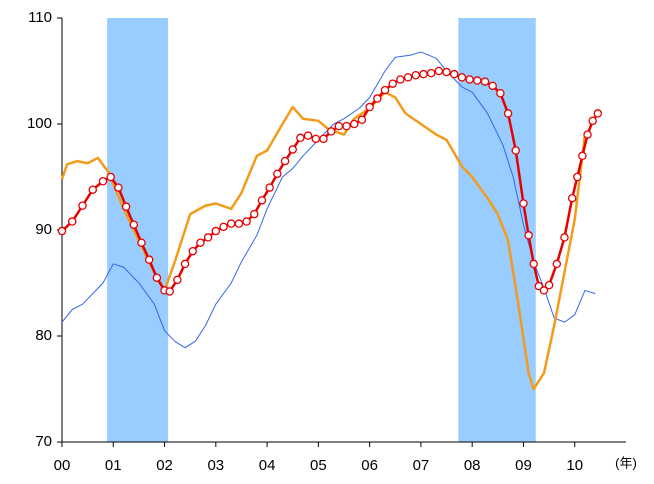  What do you see at coordinates (523, 465) in the screenshot?
I see `x-tick-label: 09` at bounding box center [523, 465].